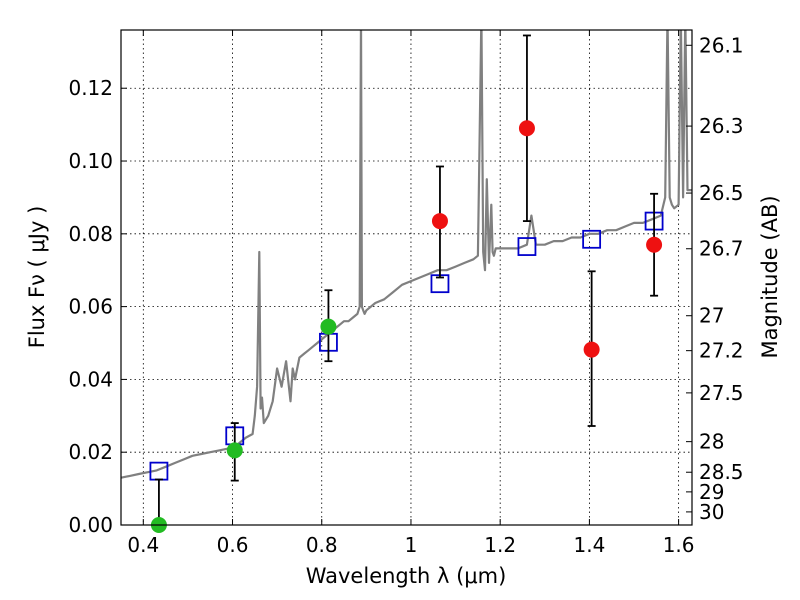 The height and width of the screenshot is (600, 800). What do you see at coordinates (406, 576) in the screenshot?
I see `x-axis-label: Wavelength λ (μm)` at bounding box center [406, 576].